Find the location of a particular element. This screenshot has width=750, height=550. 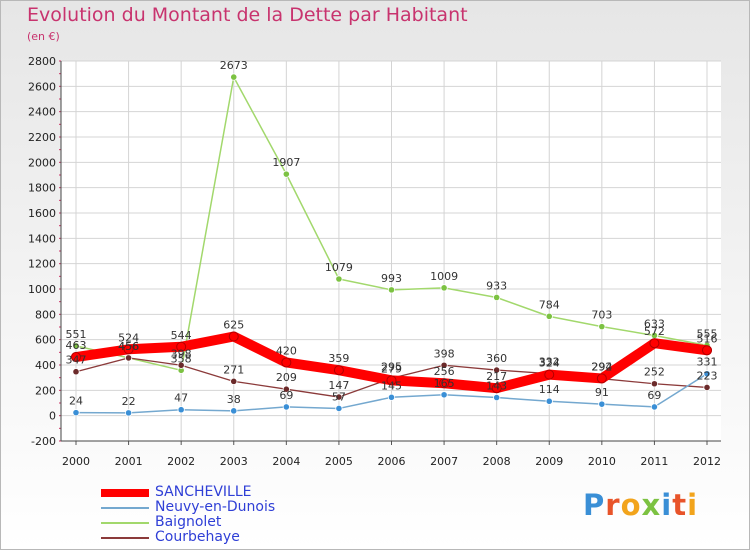

x-tick-label: 2005 is located at coordinates (339, 461).